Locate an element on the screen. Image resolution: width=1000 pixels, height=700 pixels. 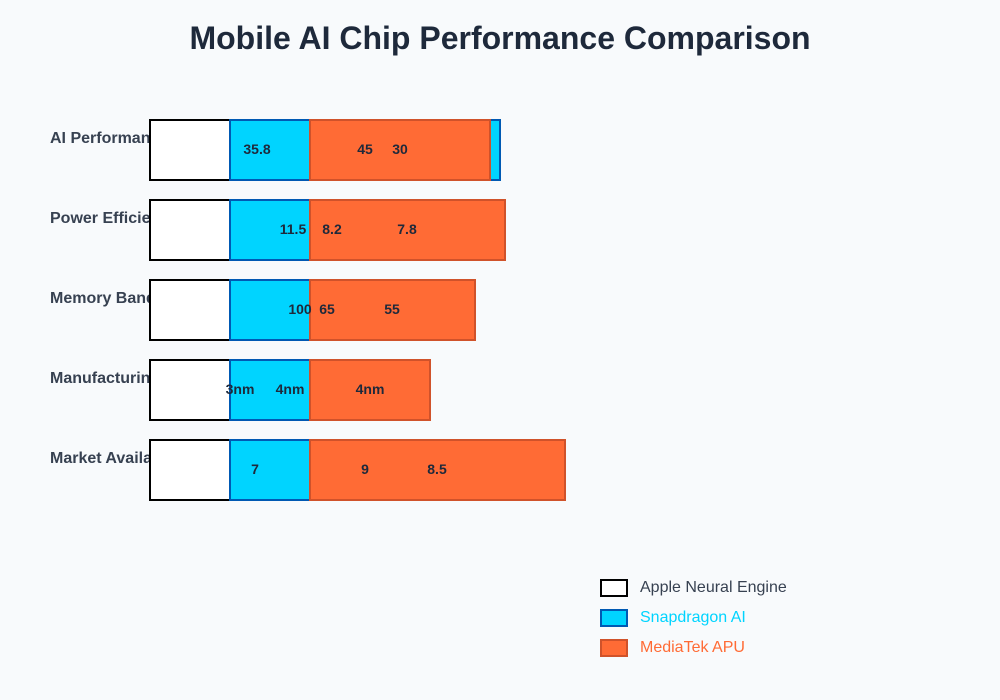
legend-label: Apple Neural Engine is located at coordinates (713, 587).